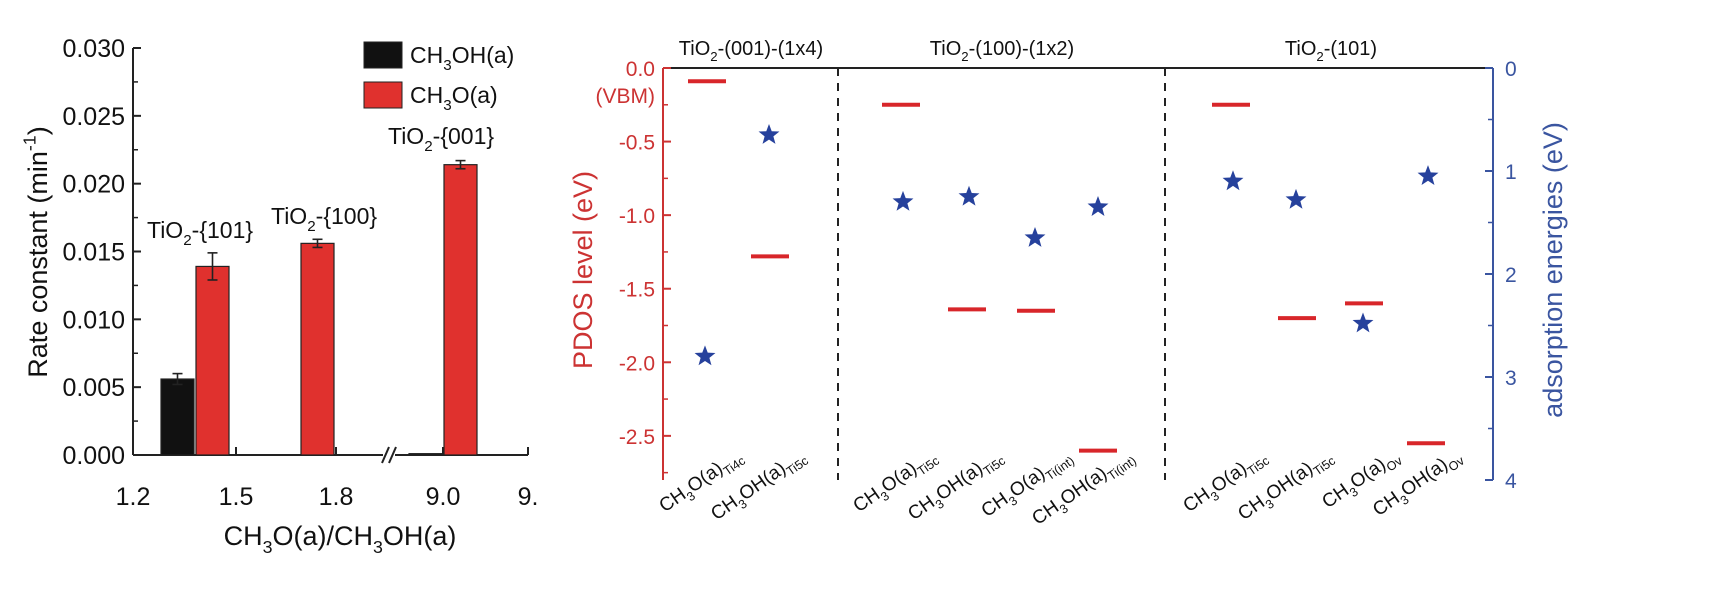 Image resolution: width=1725 pixels, height=610 pixels. What do you see at coordinates (426, 55) in the screenshot?
I see `legend-label-part: CH` at bounding box center [426, 55].